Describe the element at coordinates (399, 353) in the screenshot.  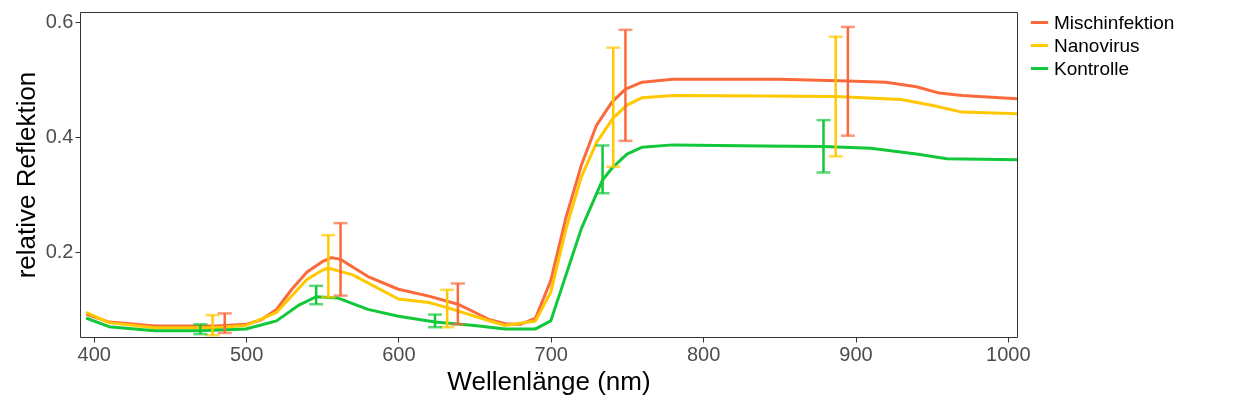
I see `x-tick-label: 600` at that location.